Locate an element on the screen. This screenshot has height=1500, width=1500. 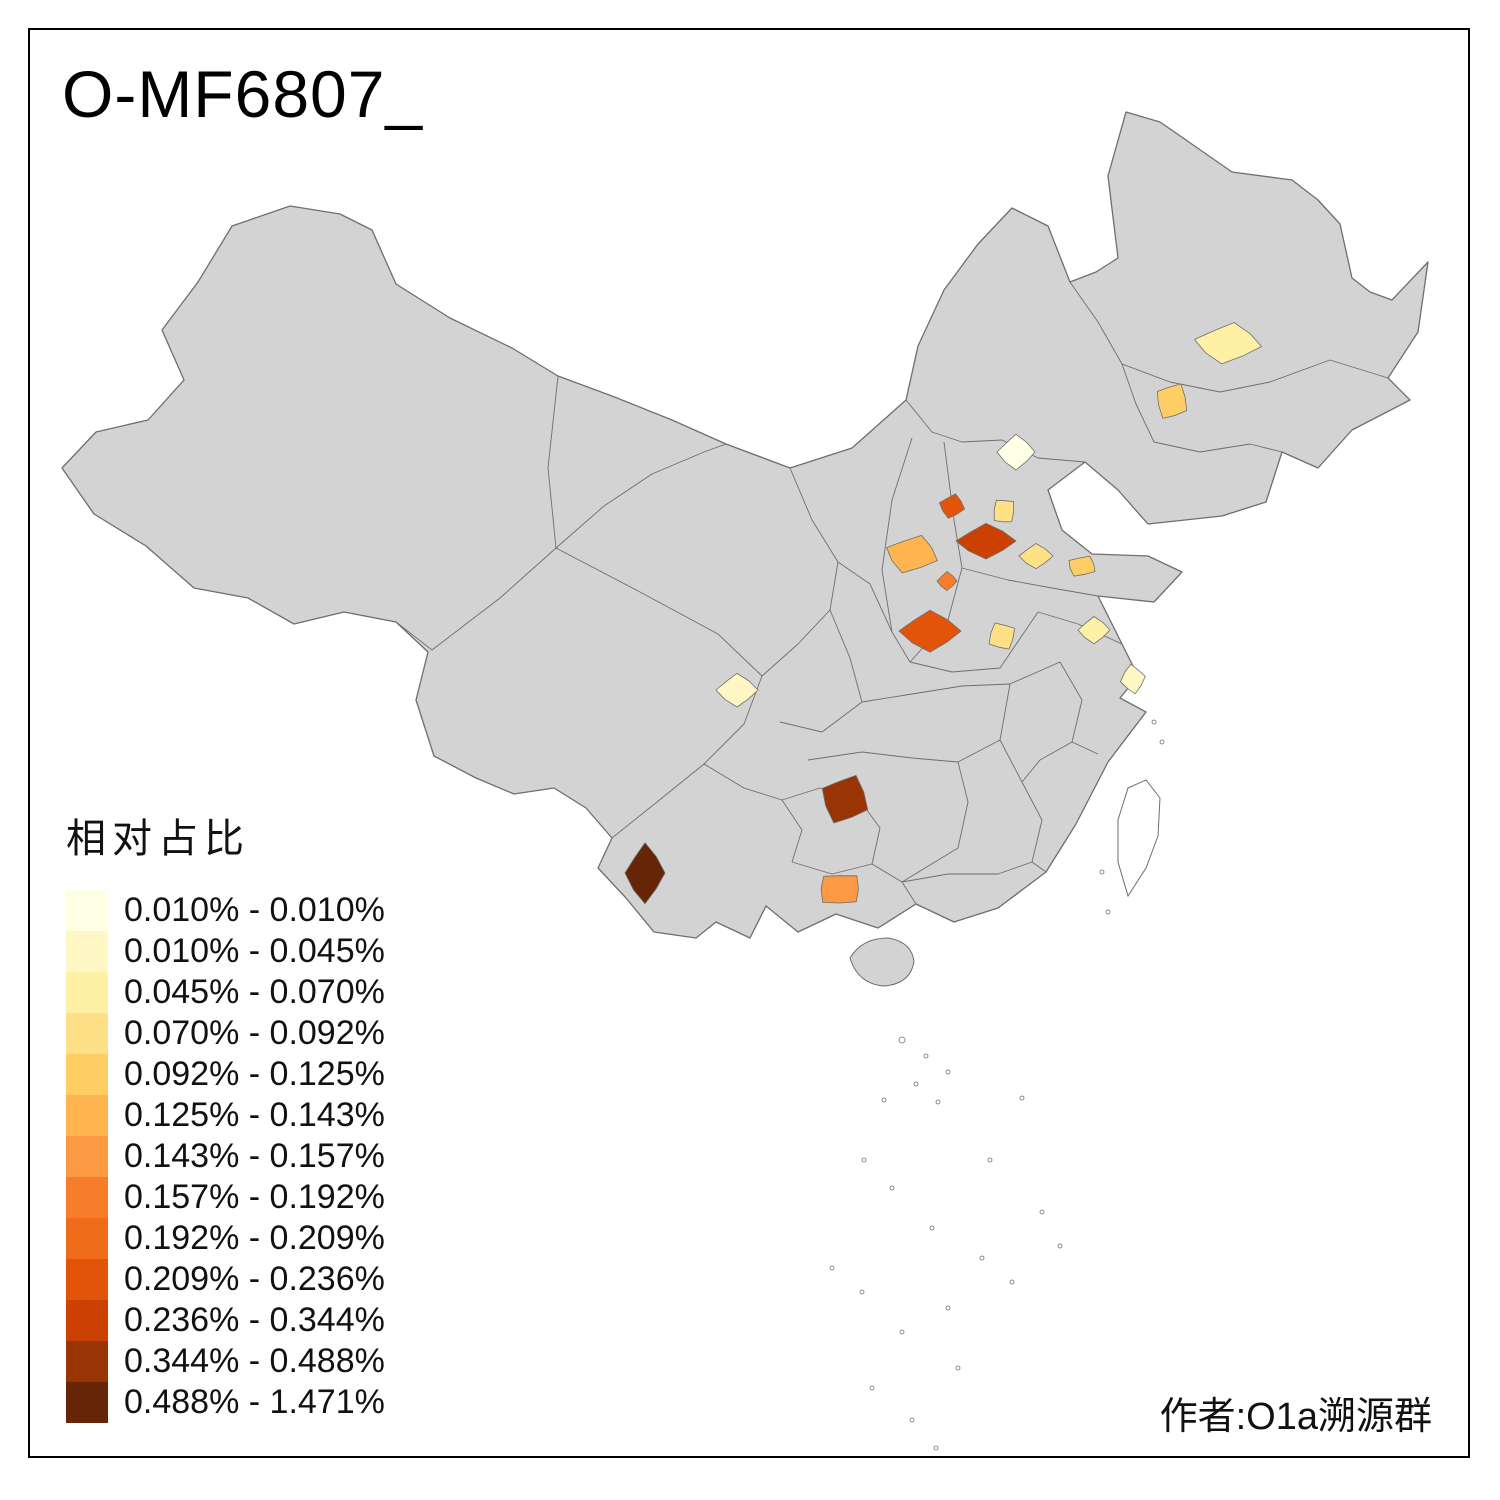
legend-item: 0.209% - 0.236% is located at coordinates (225, 1279).